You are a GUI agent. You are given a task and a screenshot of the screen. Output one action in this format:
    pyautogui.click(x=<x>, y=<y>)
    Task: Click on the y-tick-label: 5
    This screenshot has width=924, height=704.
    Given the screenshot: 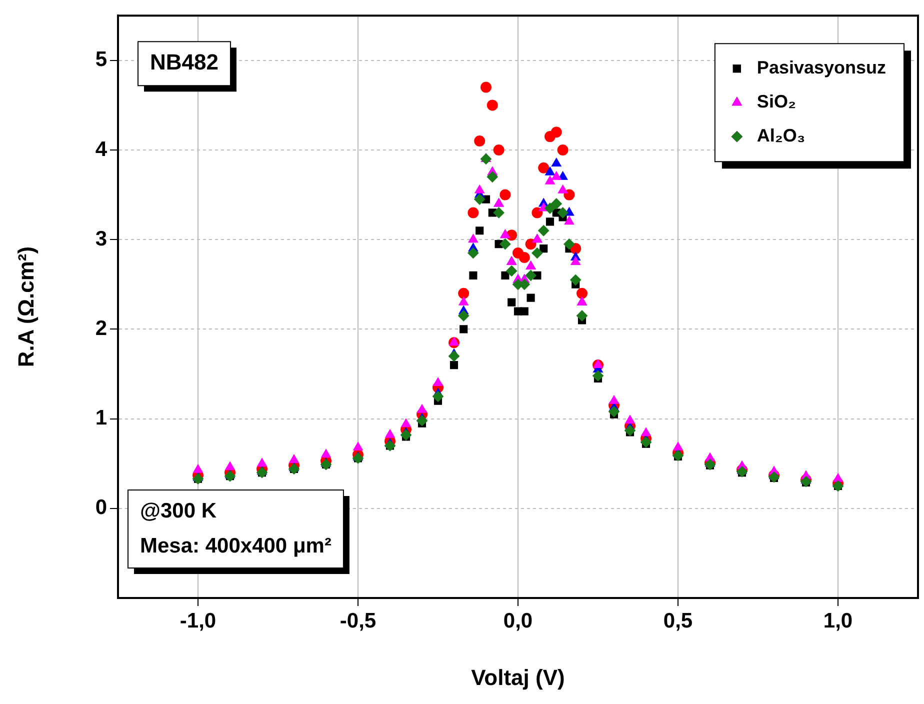 What is the action you would take?
    pyautogui.click(x=101, y=60)
    